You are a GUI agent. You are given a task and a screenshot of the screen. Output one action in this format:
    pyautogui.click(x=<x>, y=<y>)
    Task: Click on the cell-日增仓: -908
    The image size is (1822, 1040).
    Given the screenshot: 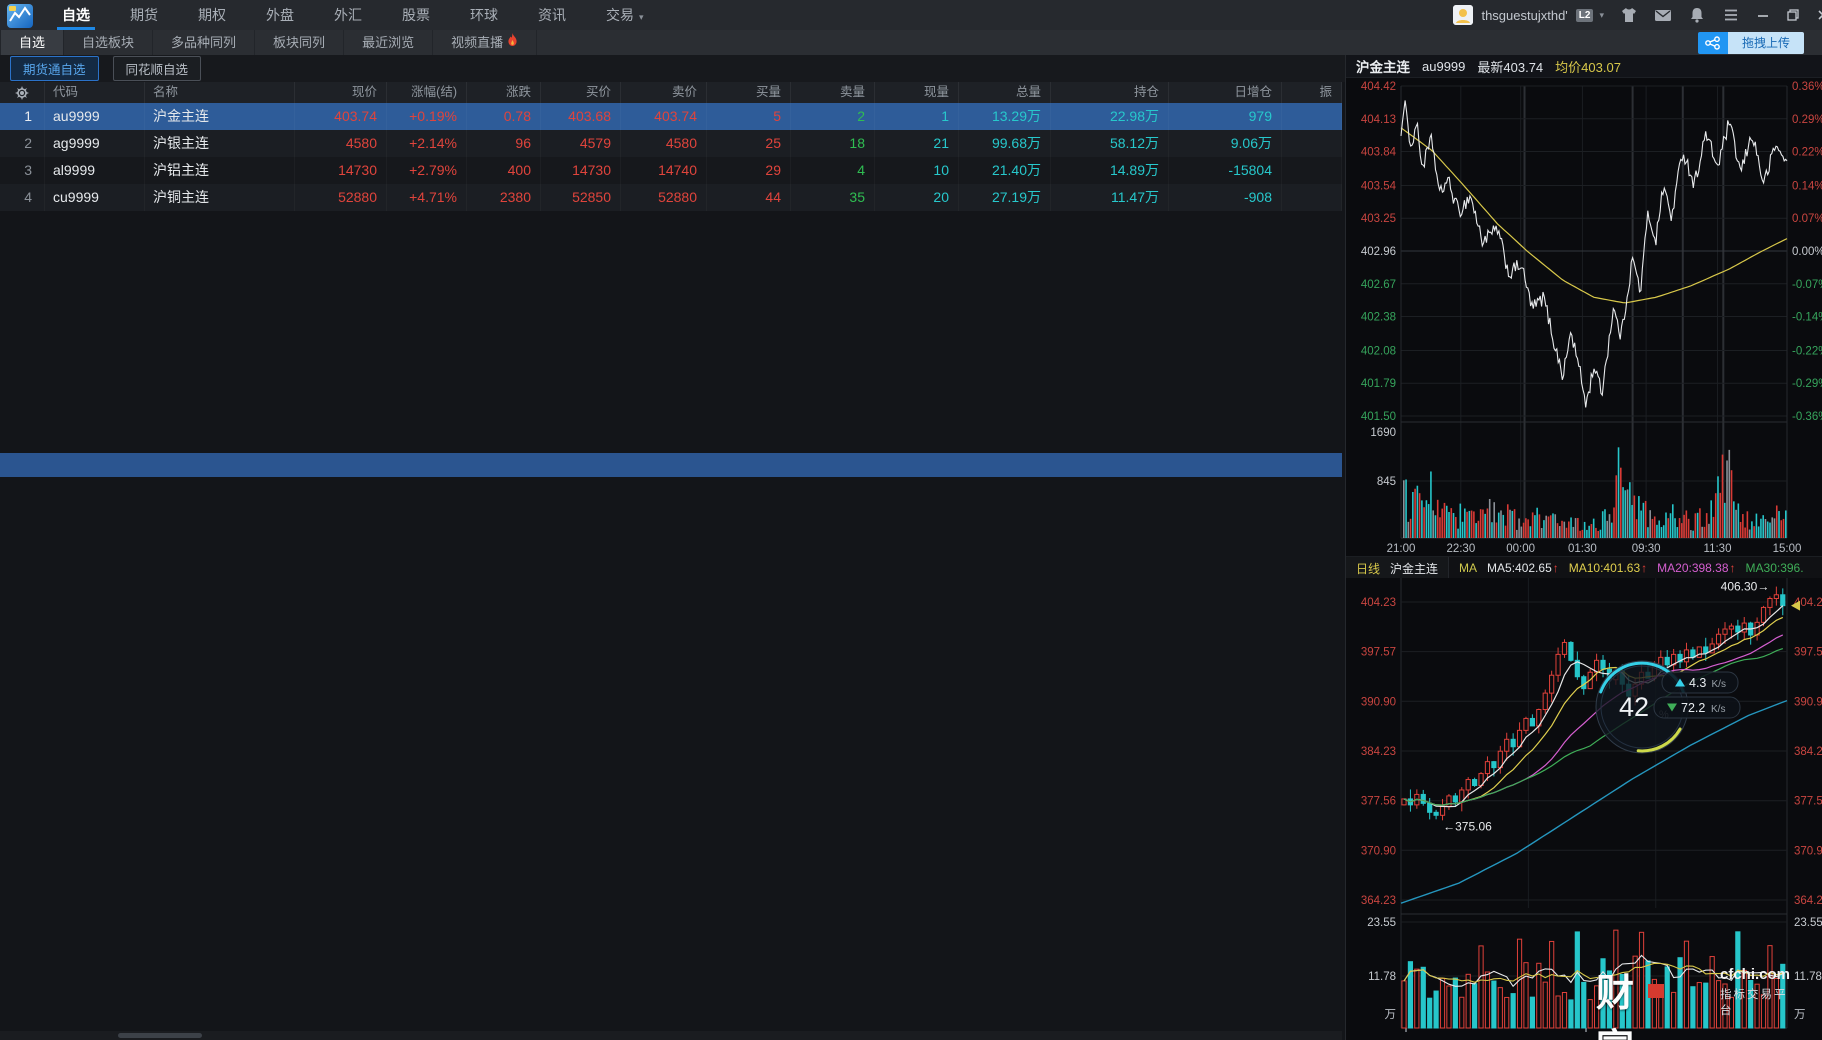 What is the action you would take?
    pyautogui.click(x=1225, y=197)
    